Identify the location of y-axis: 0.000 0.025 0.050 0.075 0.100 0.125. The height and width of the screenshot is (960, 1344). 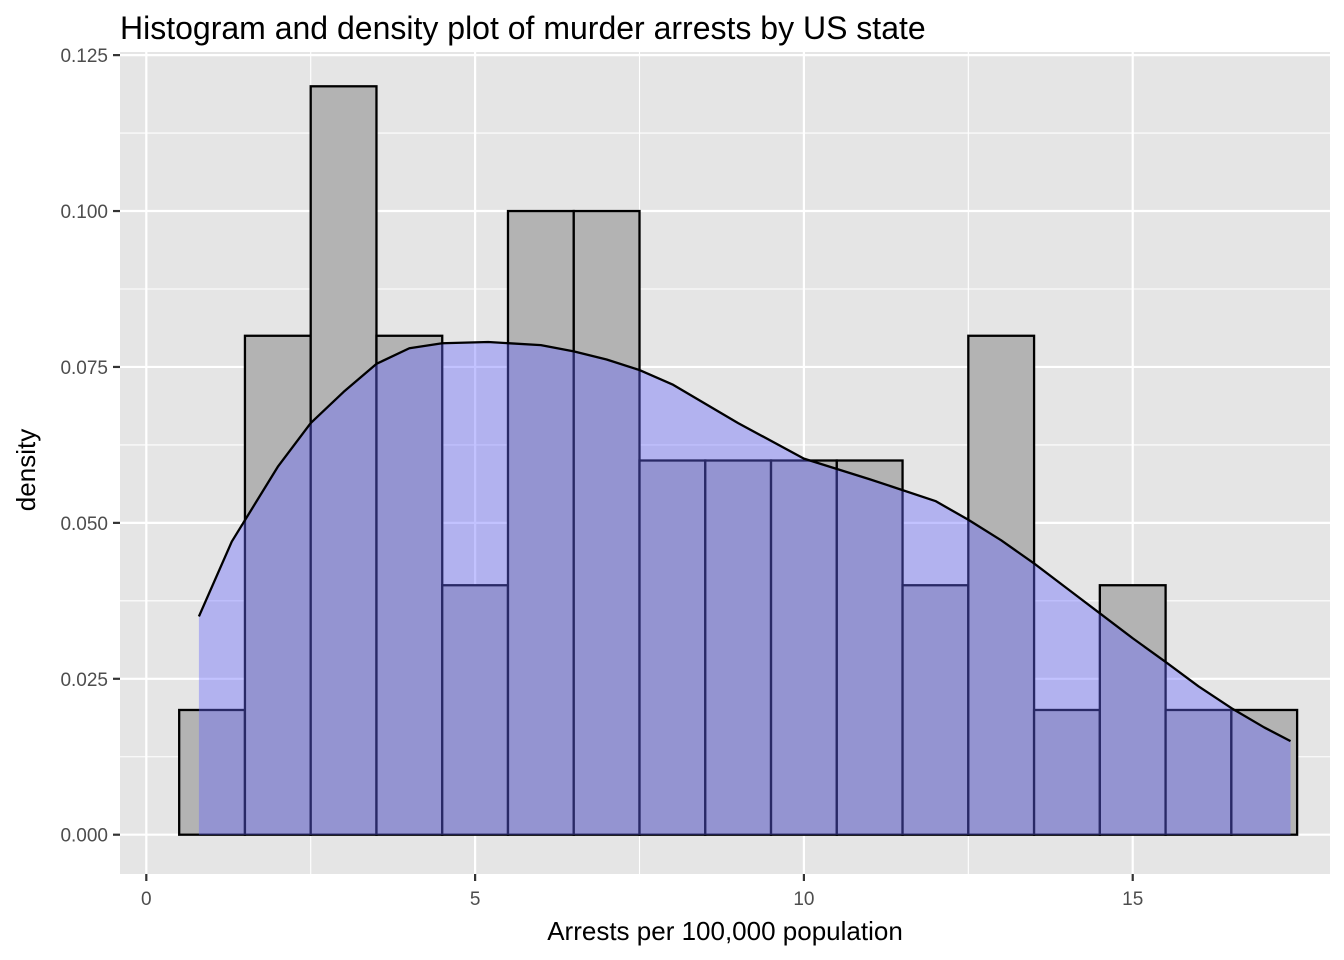
(90, 446).